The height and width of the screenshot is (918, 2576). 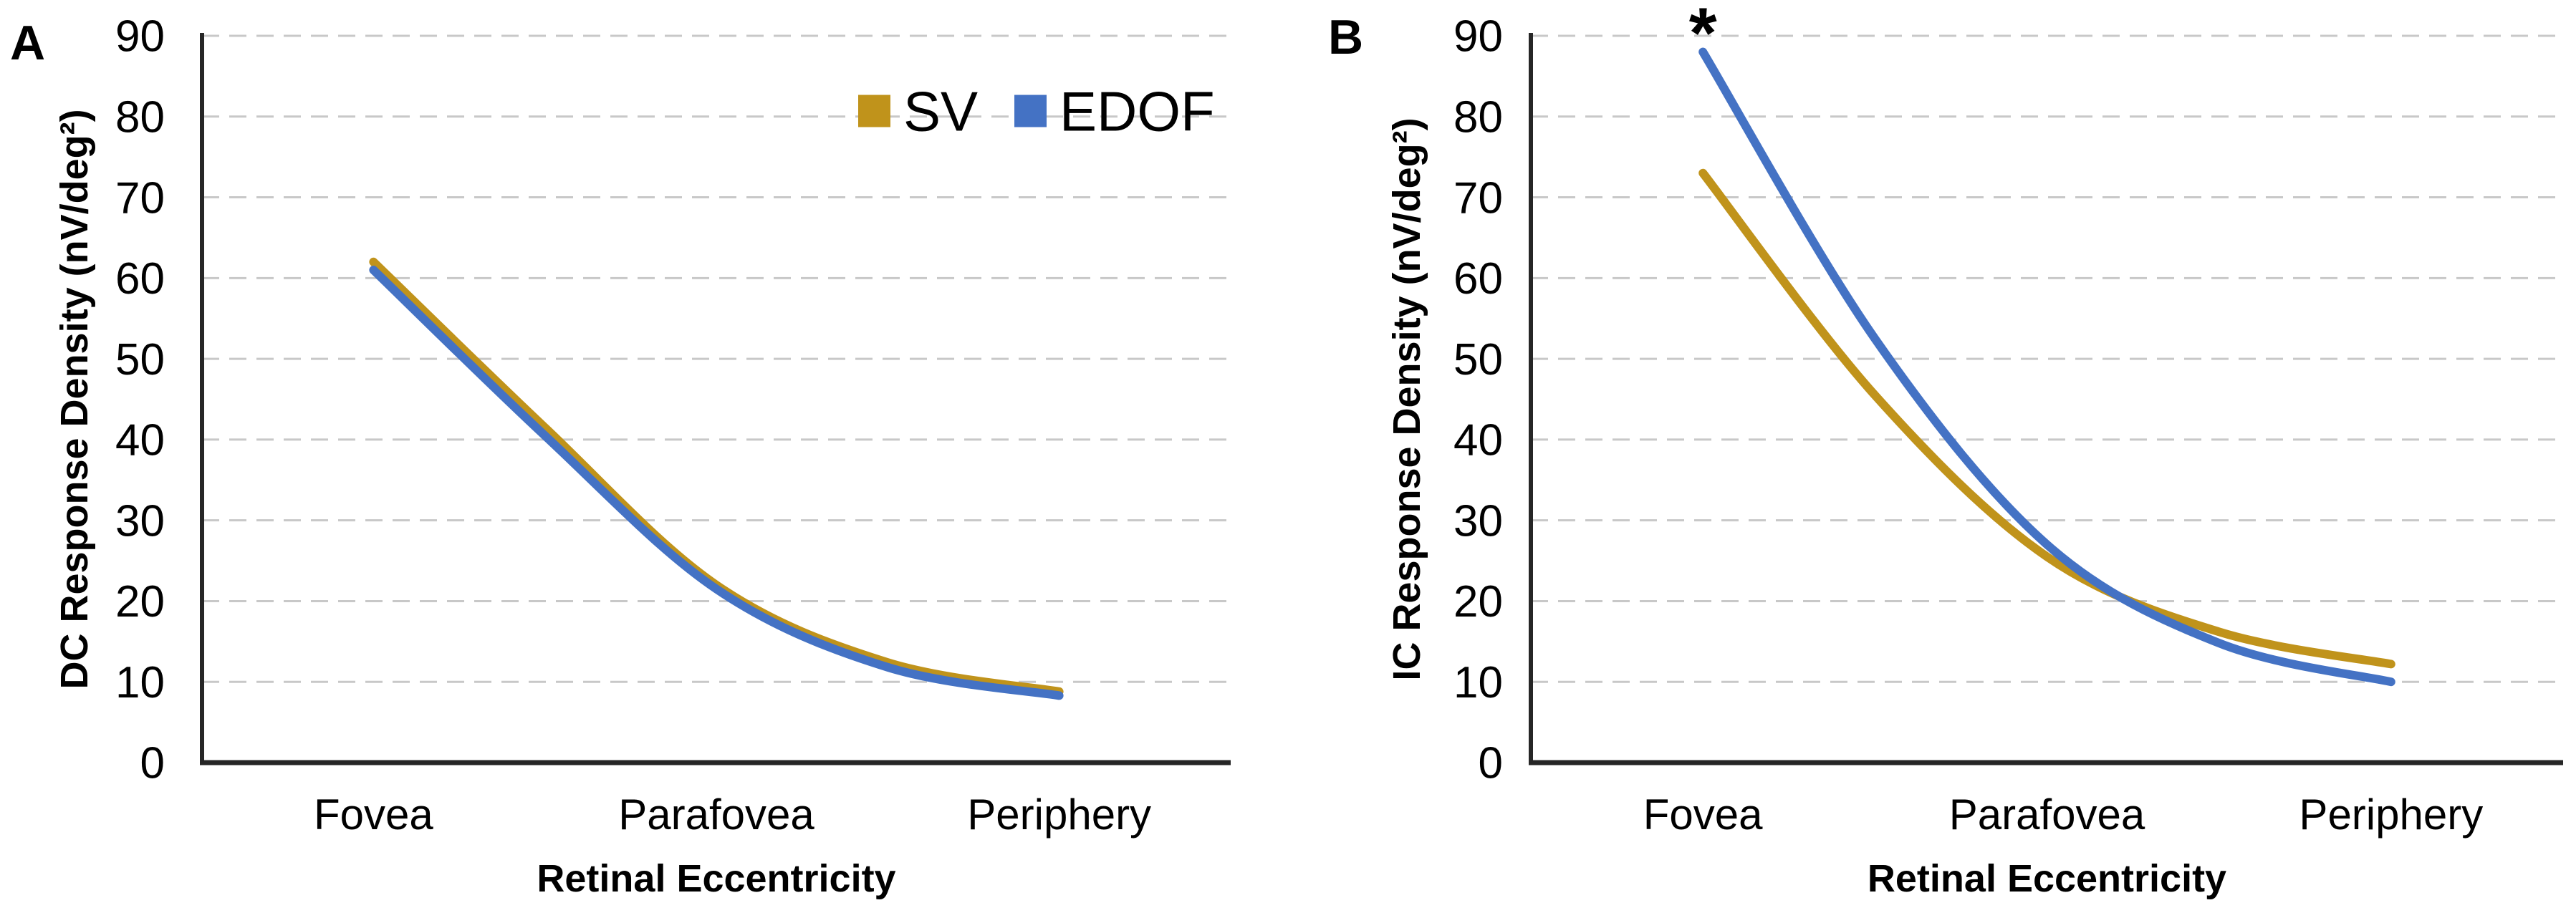 I want to click on legend-swatch-edof, so click(x=1030, y=111).